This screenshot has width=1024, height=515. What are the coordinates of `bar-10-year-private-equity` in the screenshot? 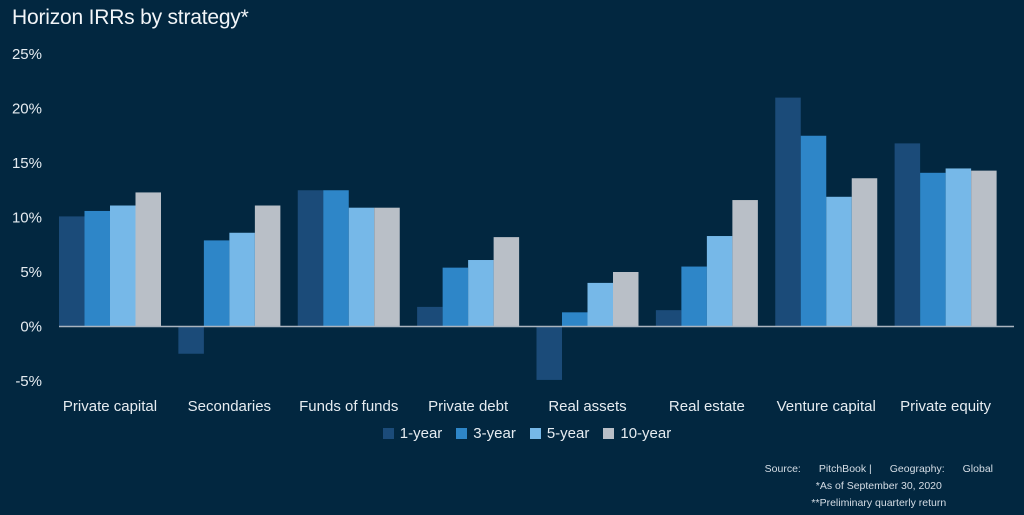 It's located at (984, 248).